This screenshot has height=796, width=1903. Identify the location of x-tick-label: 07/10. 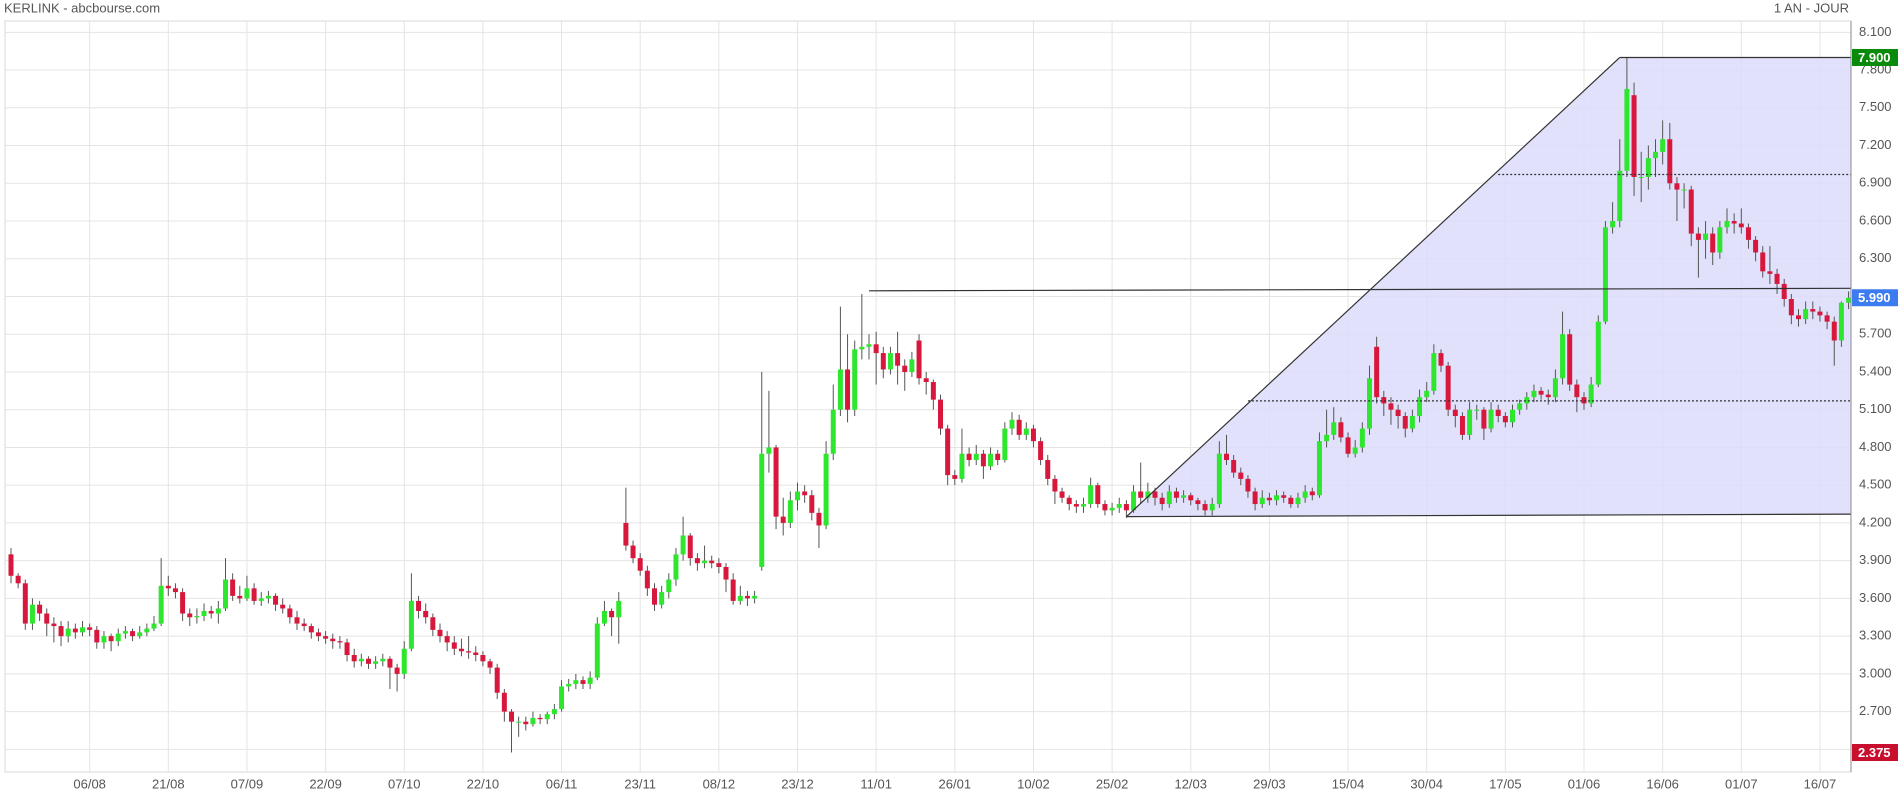
(404, 783).